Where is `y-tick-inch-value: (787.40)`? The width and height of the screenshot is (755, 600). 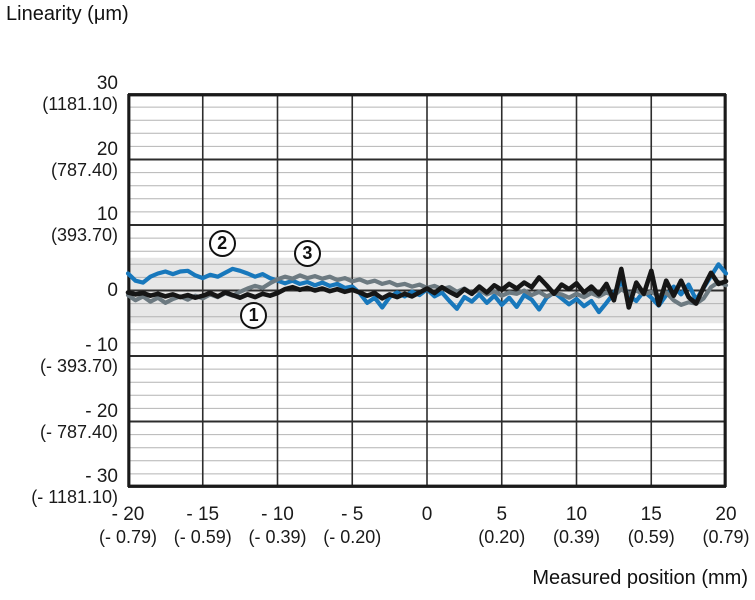 y-tick-inch-value: (787.40) is located at coordinates (84, 169).